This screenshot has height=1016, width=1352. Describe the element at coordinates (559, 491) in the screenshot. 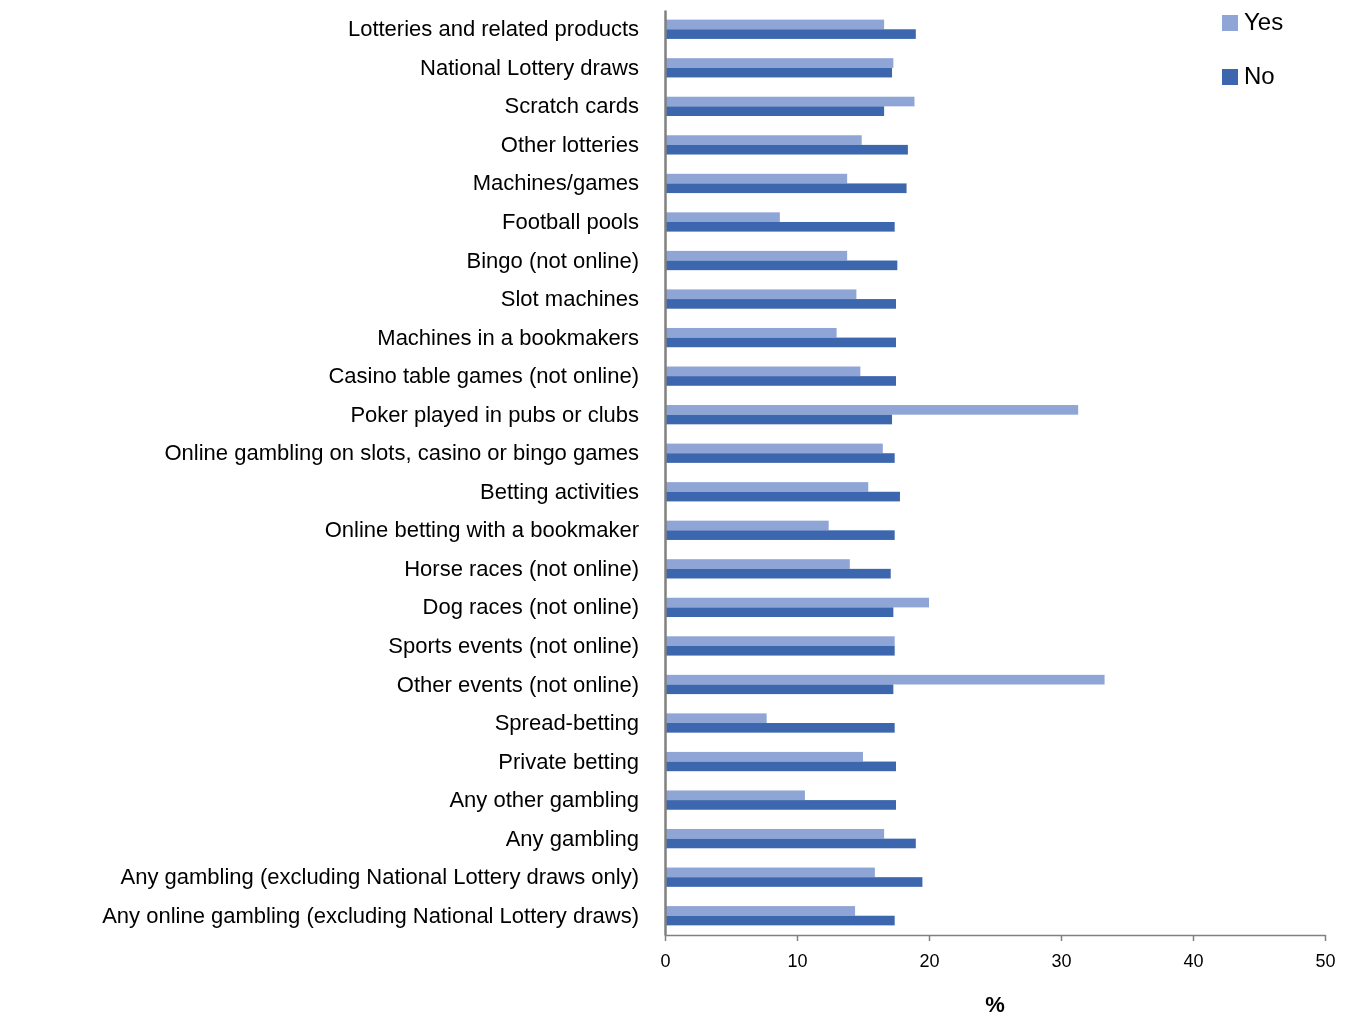

I see `y-tick-label: Betting activities` at that location.